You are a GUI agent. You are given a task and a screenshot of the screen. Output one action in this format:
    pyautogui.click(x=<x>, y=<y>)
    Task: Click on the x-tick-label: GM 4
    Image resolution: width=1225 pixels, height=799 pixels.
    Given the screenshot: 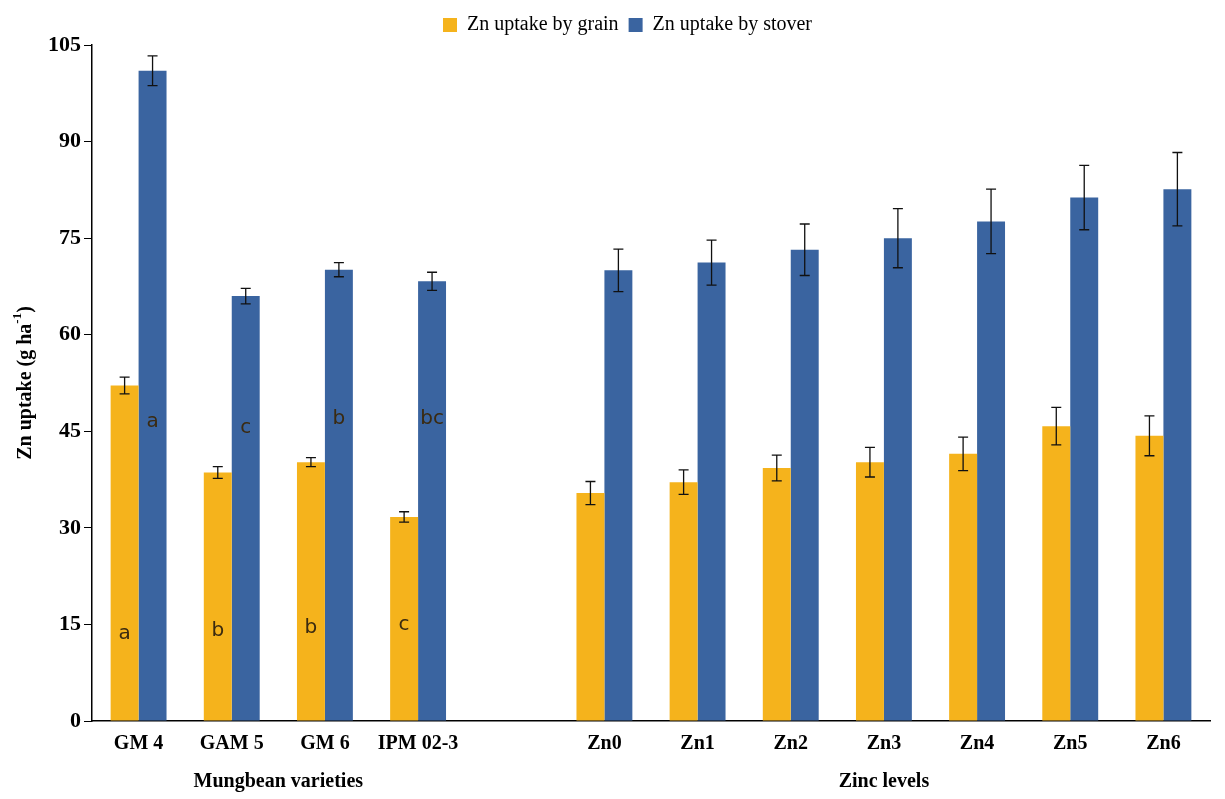 What is the action you would take?
    pyautogui.click(x=138, y=742)
    